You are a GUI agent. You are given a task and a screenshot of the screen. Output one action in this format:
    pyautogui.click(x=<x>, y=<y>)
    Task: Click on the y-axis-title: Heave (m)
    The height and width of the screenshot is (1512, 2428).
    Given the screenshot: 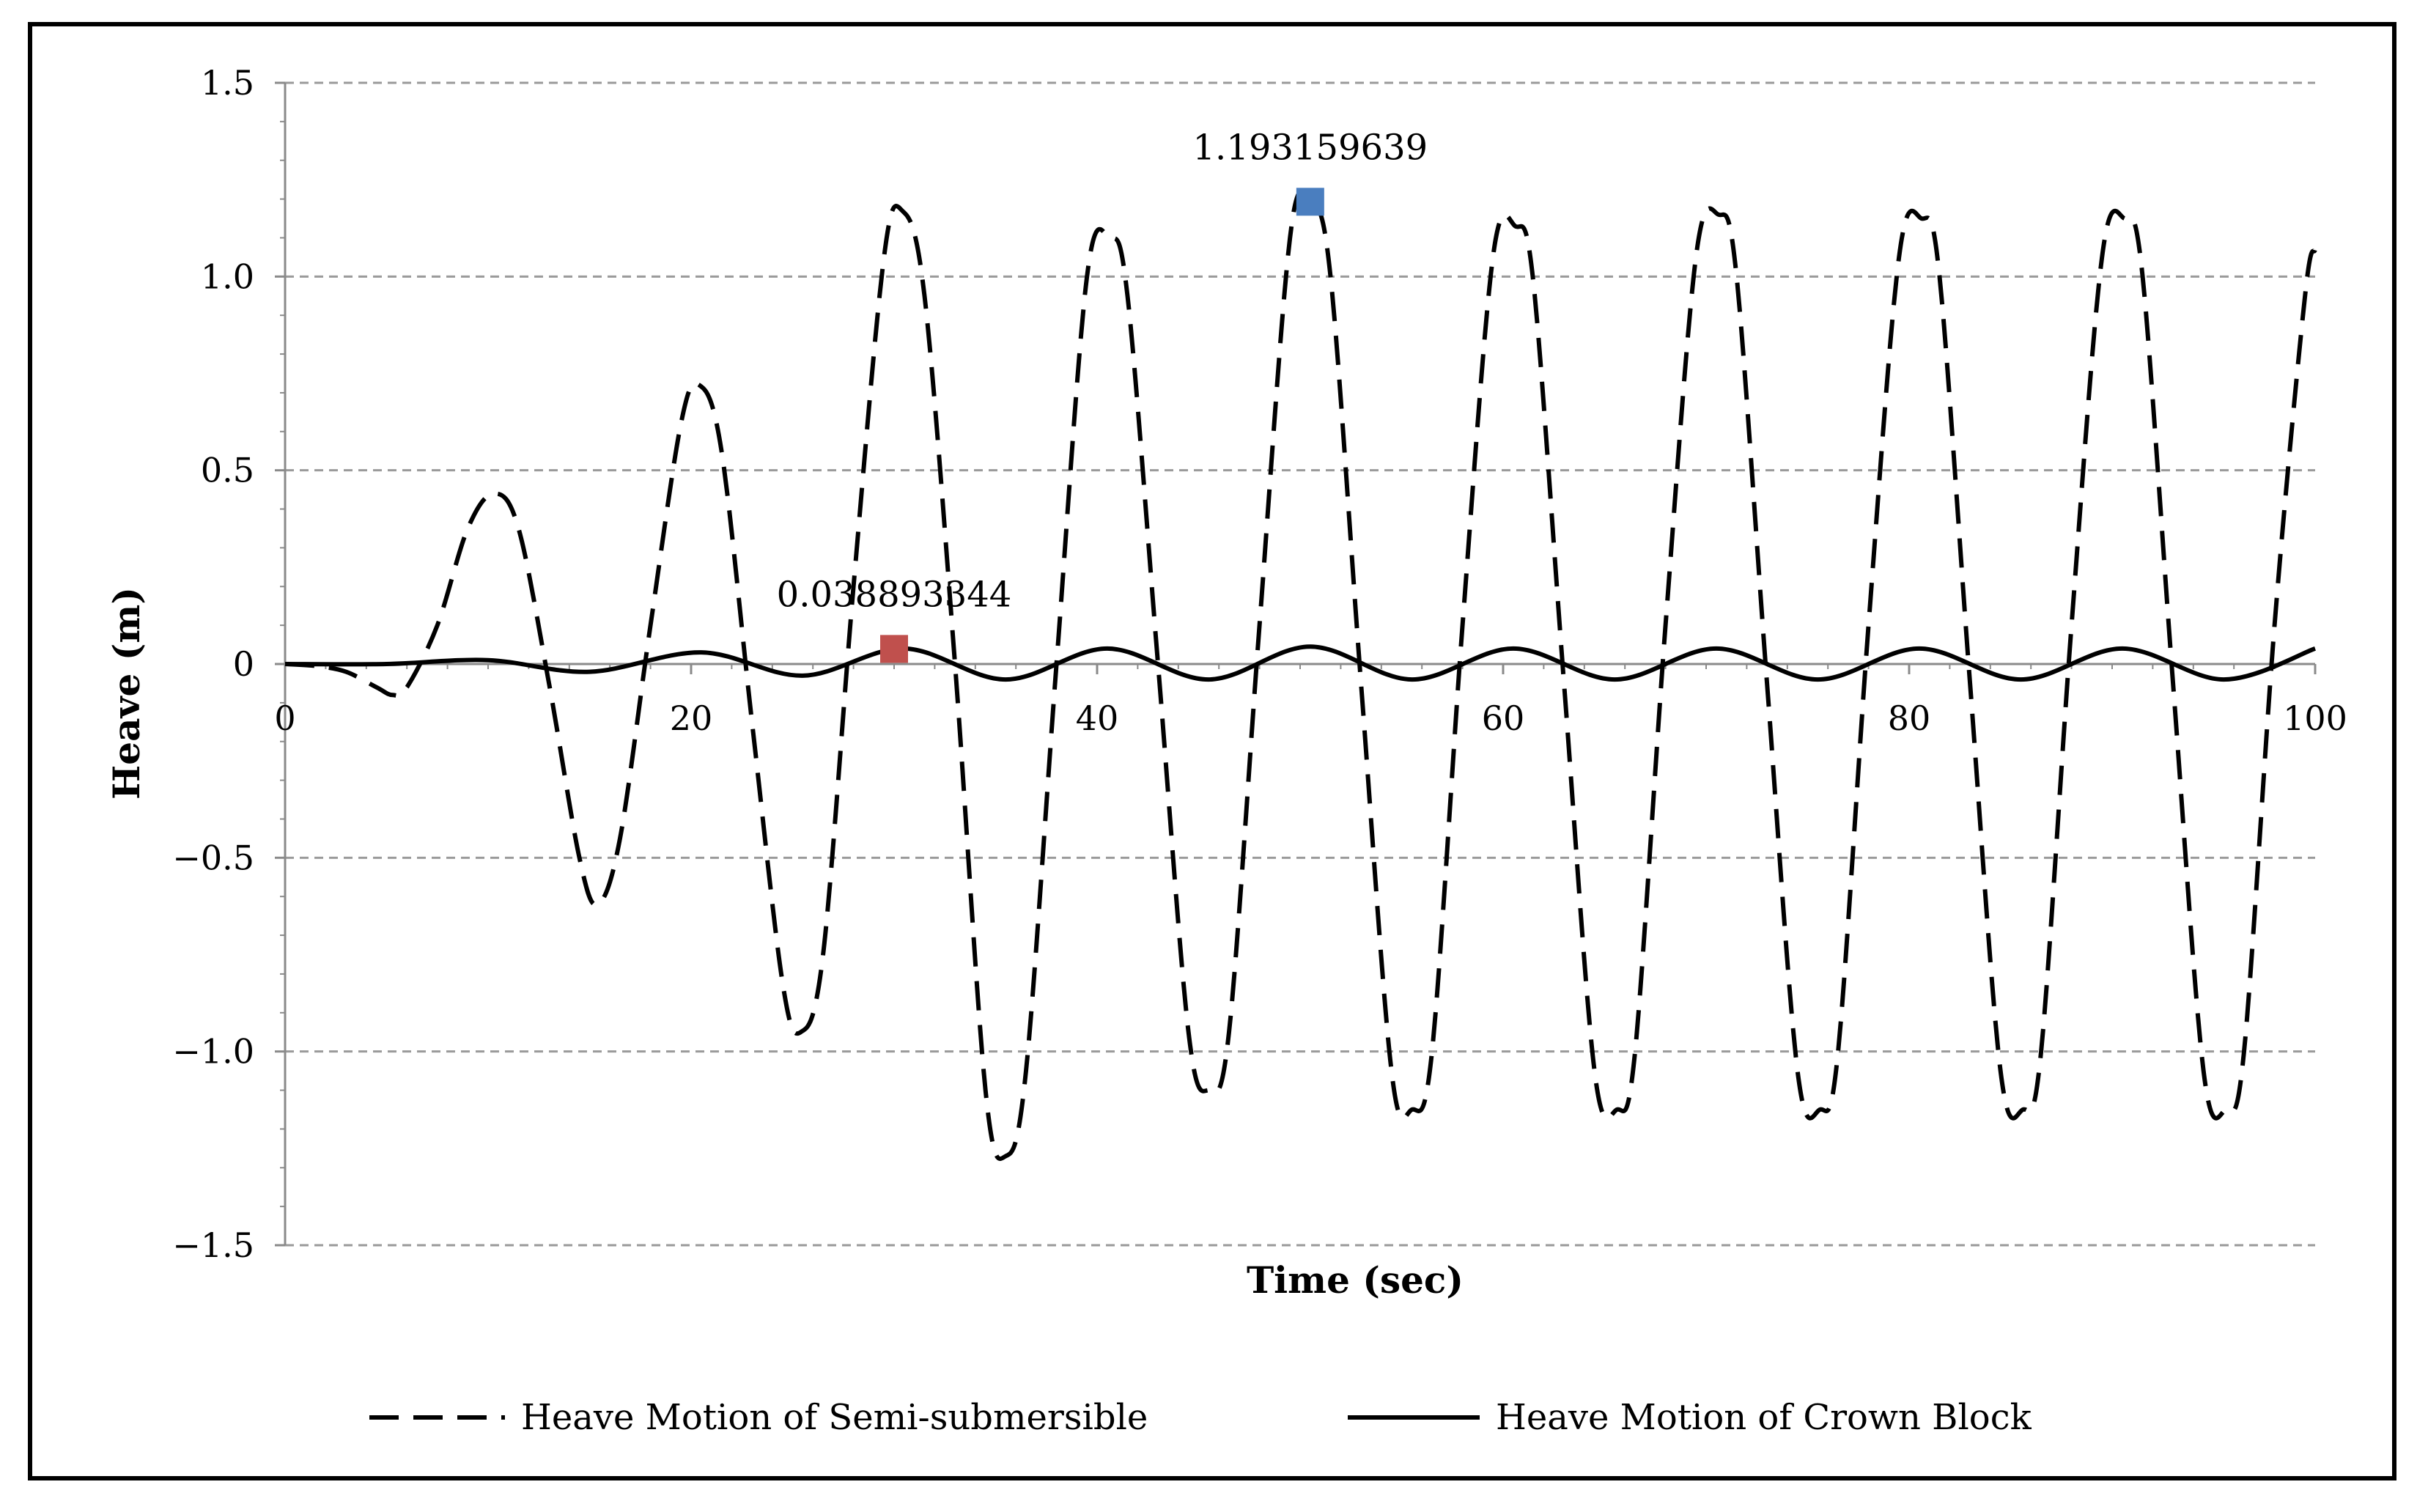 What is the action you would take?
    pyautogui.click(x=126, y=693)
    